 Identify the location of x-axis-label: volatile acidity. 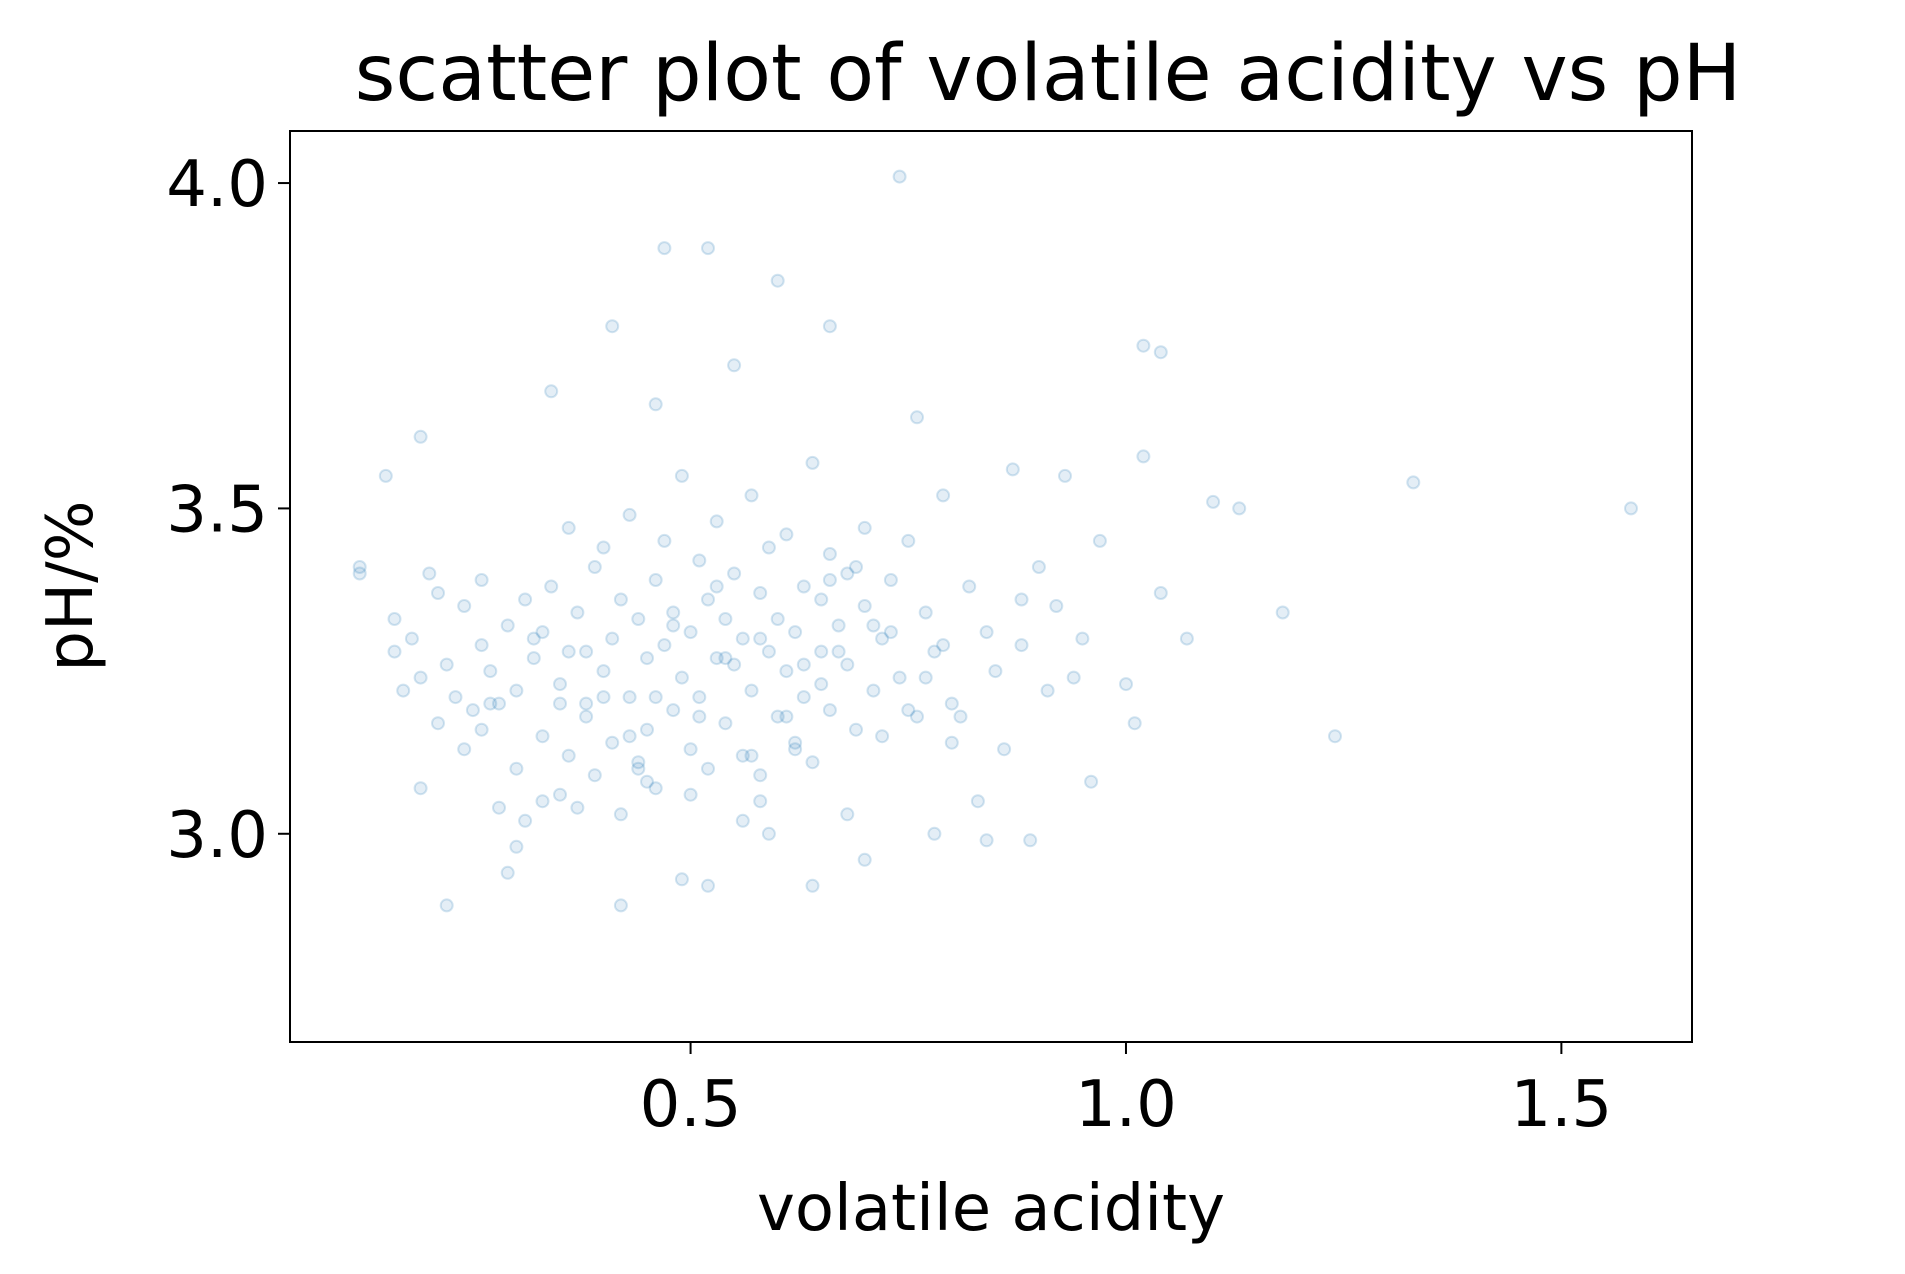
(991, 1209).